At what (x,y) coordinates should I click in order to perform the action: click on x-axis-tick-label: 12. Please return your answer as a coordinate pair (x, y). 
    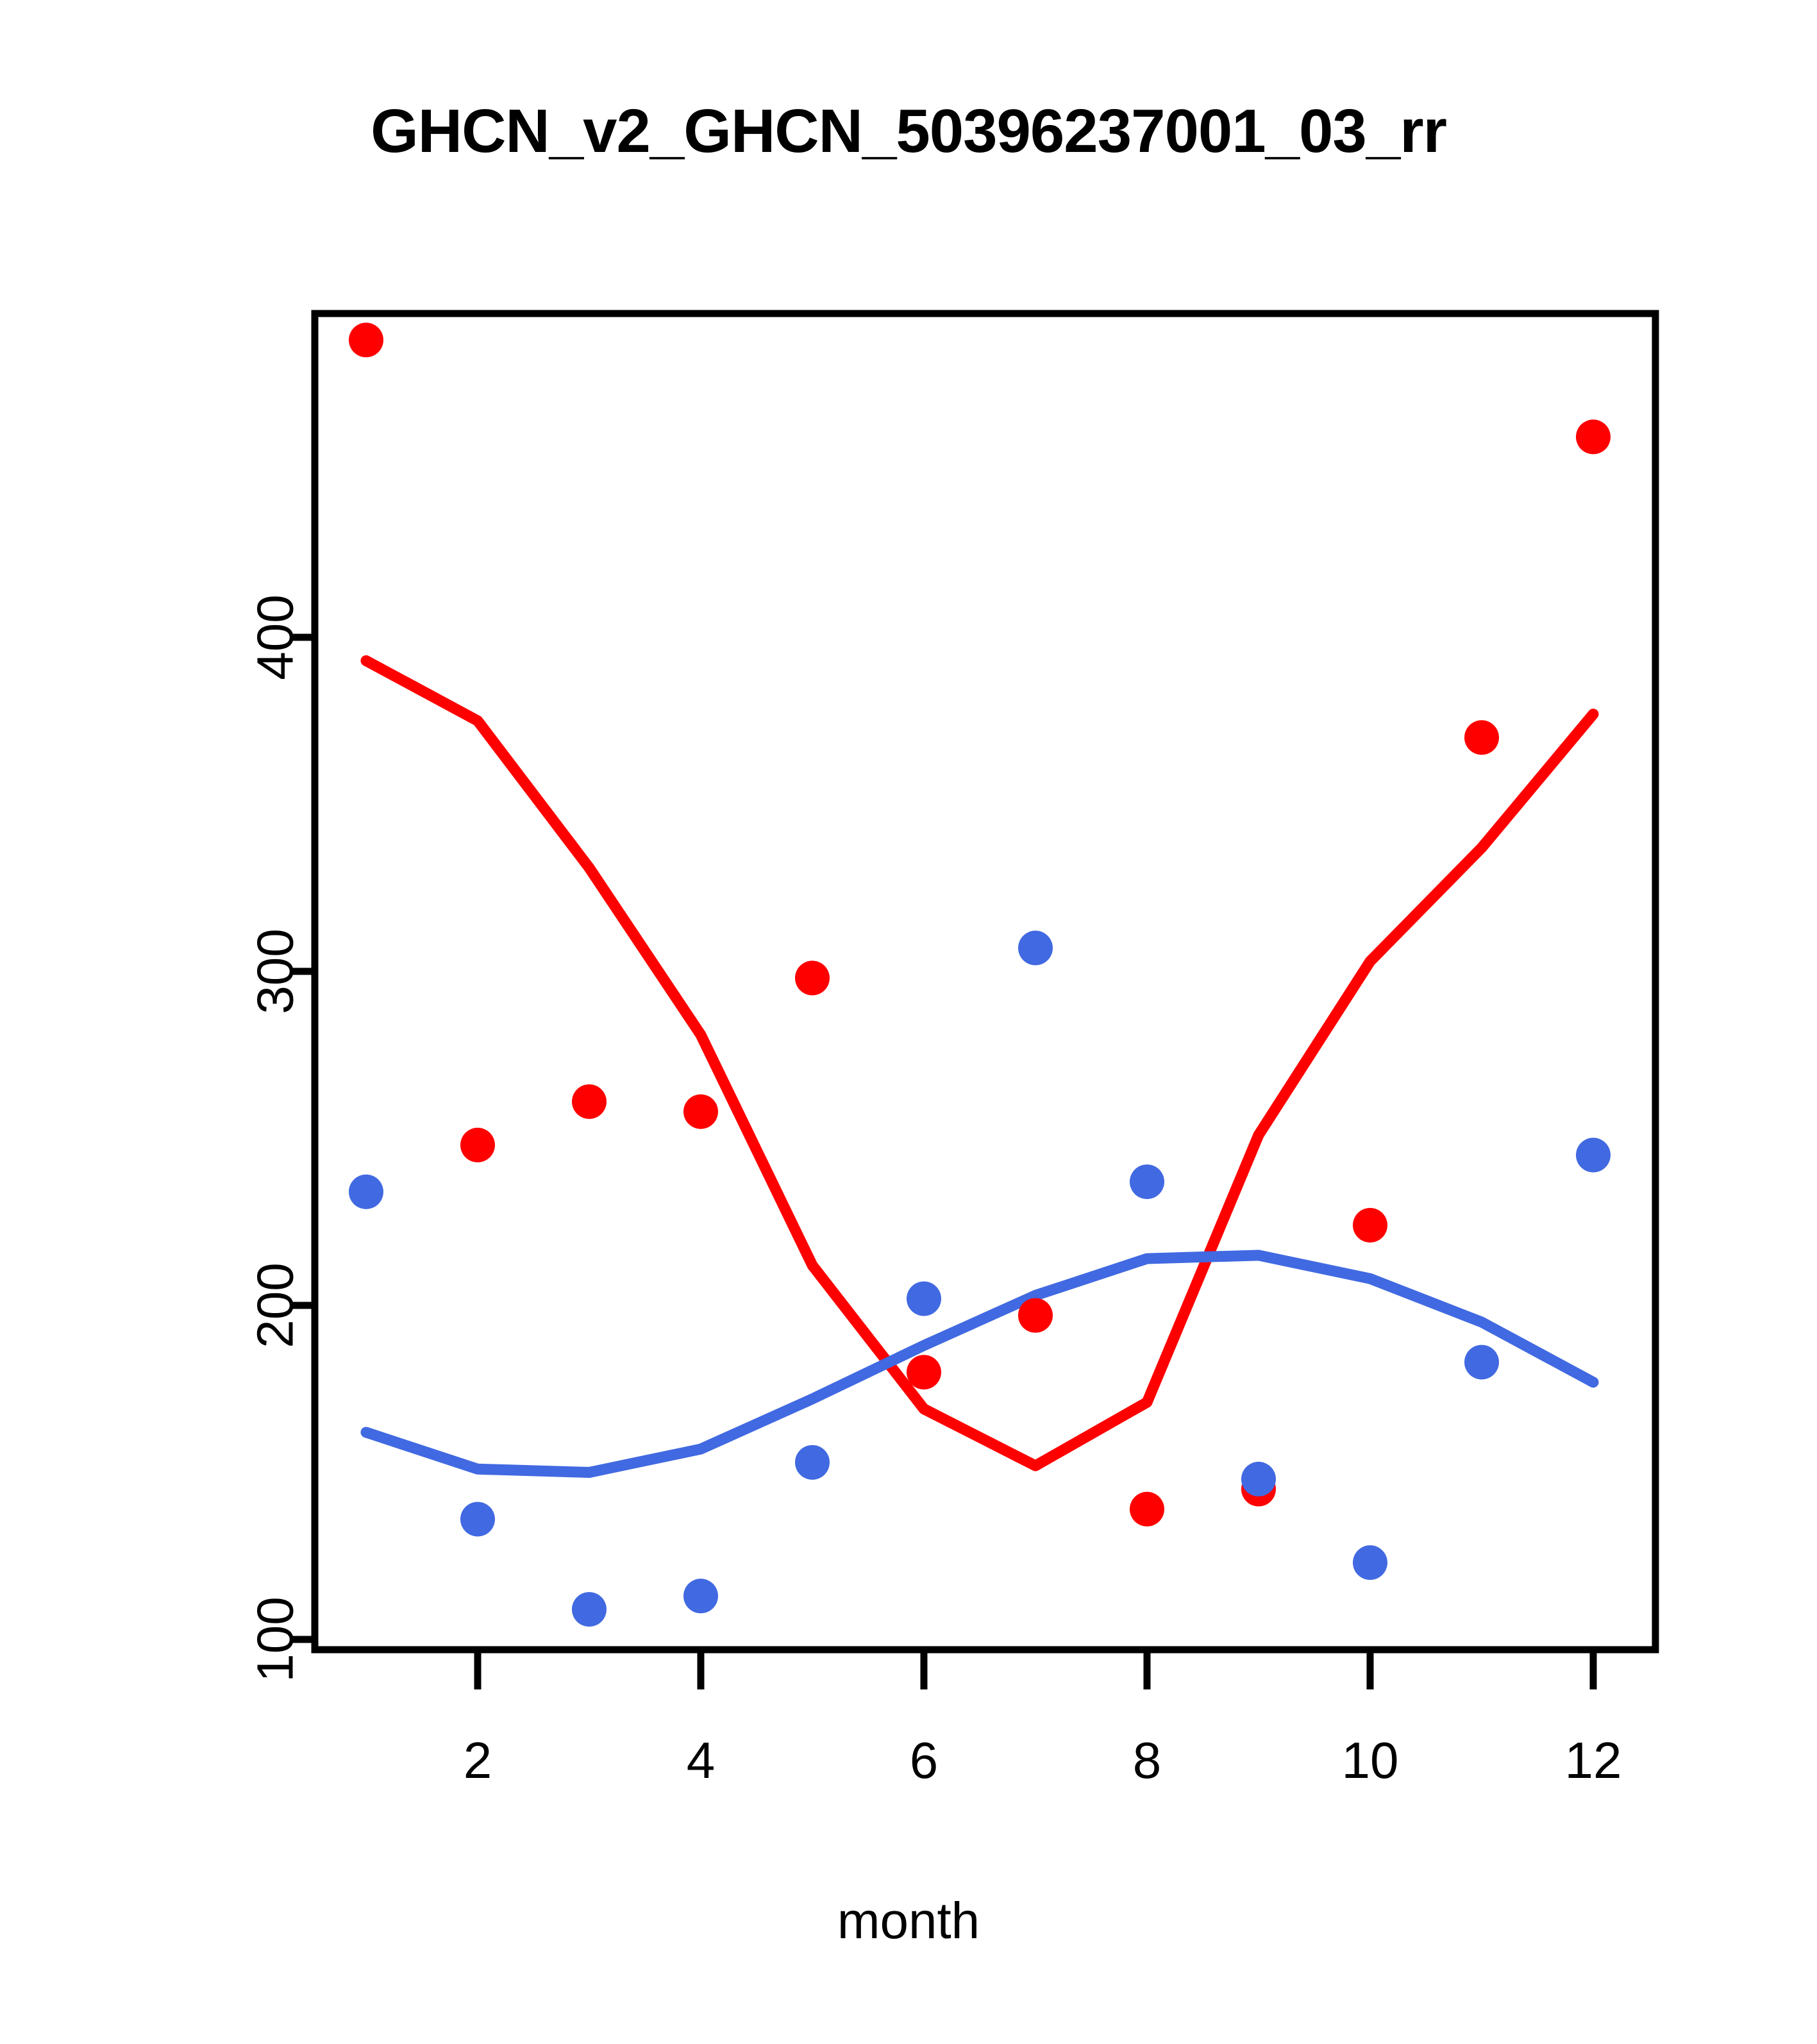
    Looking at the image, I should click on (1593, 1761).